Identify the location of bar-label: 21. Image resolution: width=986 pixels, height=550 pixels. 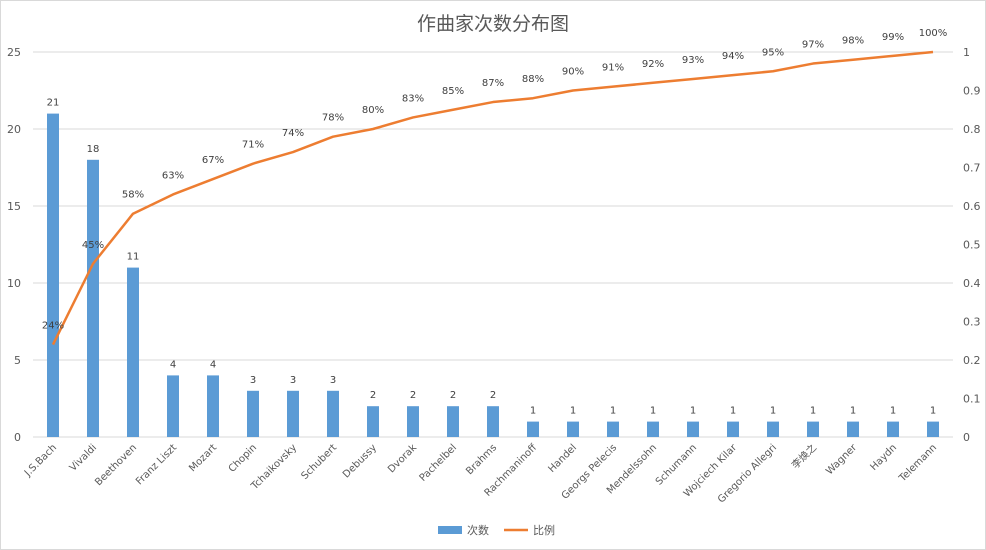
(53, 103).